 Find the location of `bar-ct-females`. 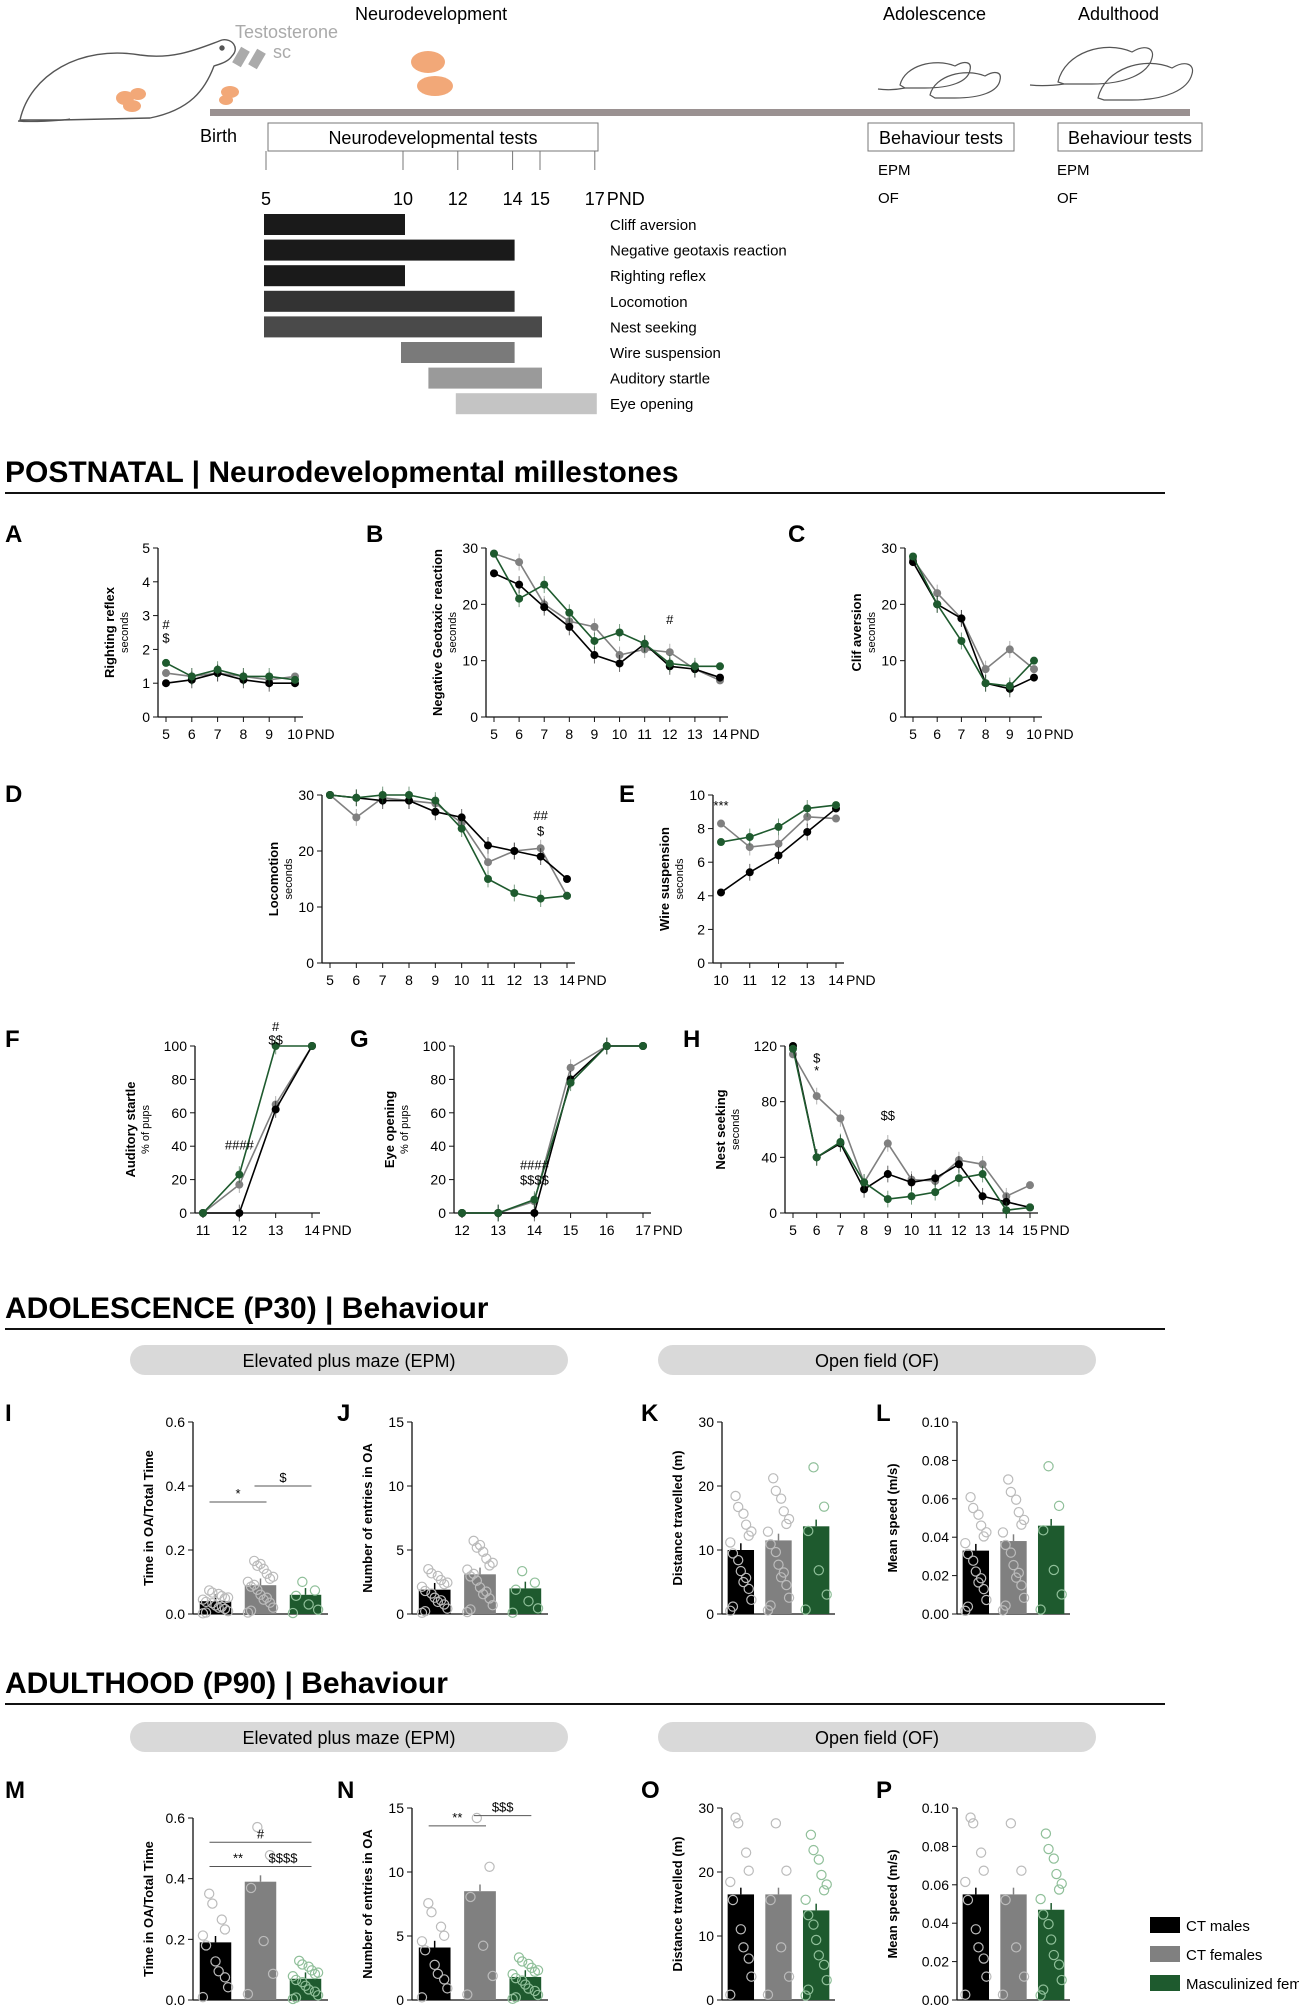

bar-ct-females is located at coordinates (778, 1947).